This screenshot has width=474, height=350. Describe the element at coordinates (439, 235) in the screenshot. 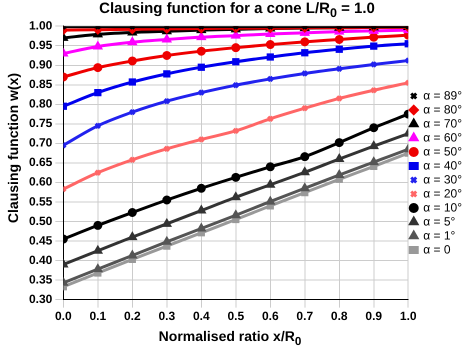

I see `legend-label: α = 1°` at that location.